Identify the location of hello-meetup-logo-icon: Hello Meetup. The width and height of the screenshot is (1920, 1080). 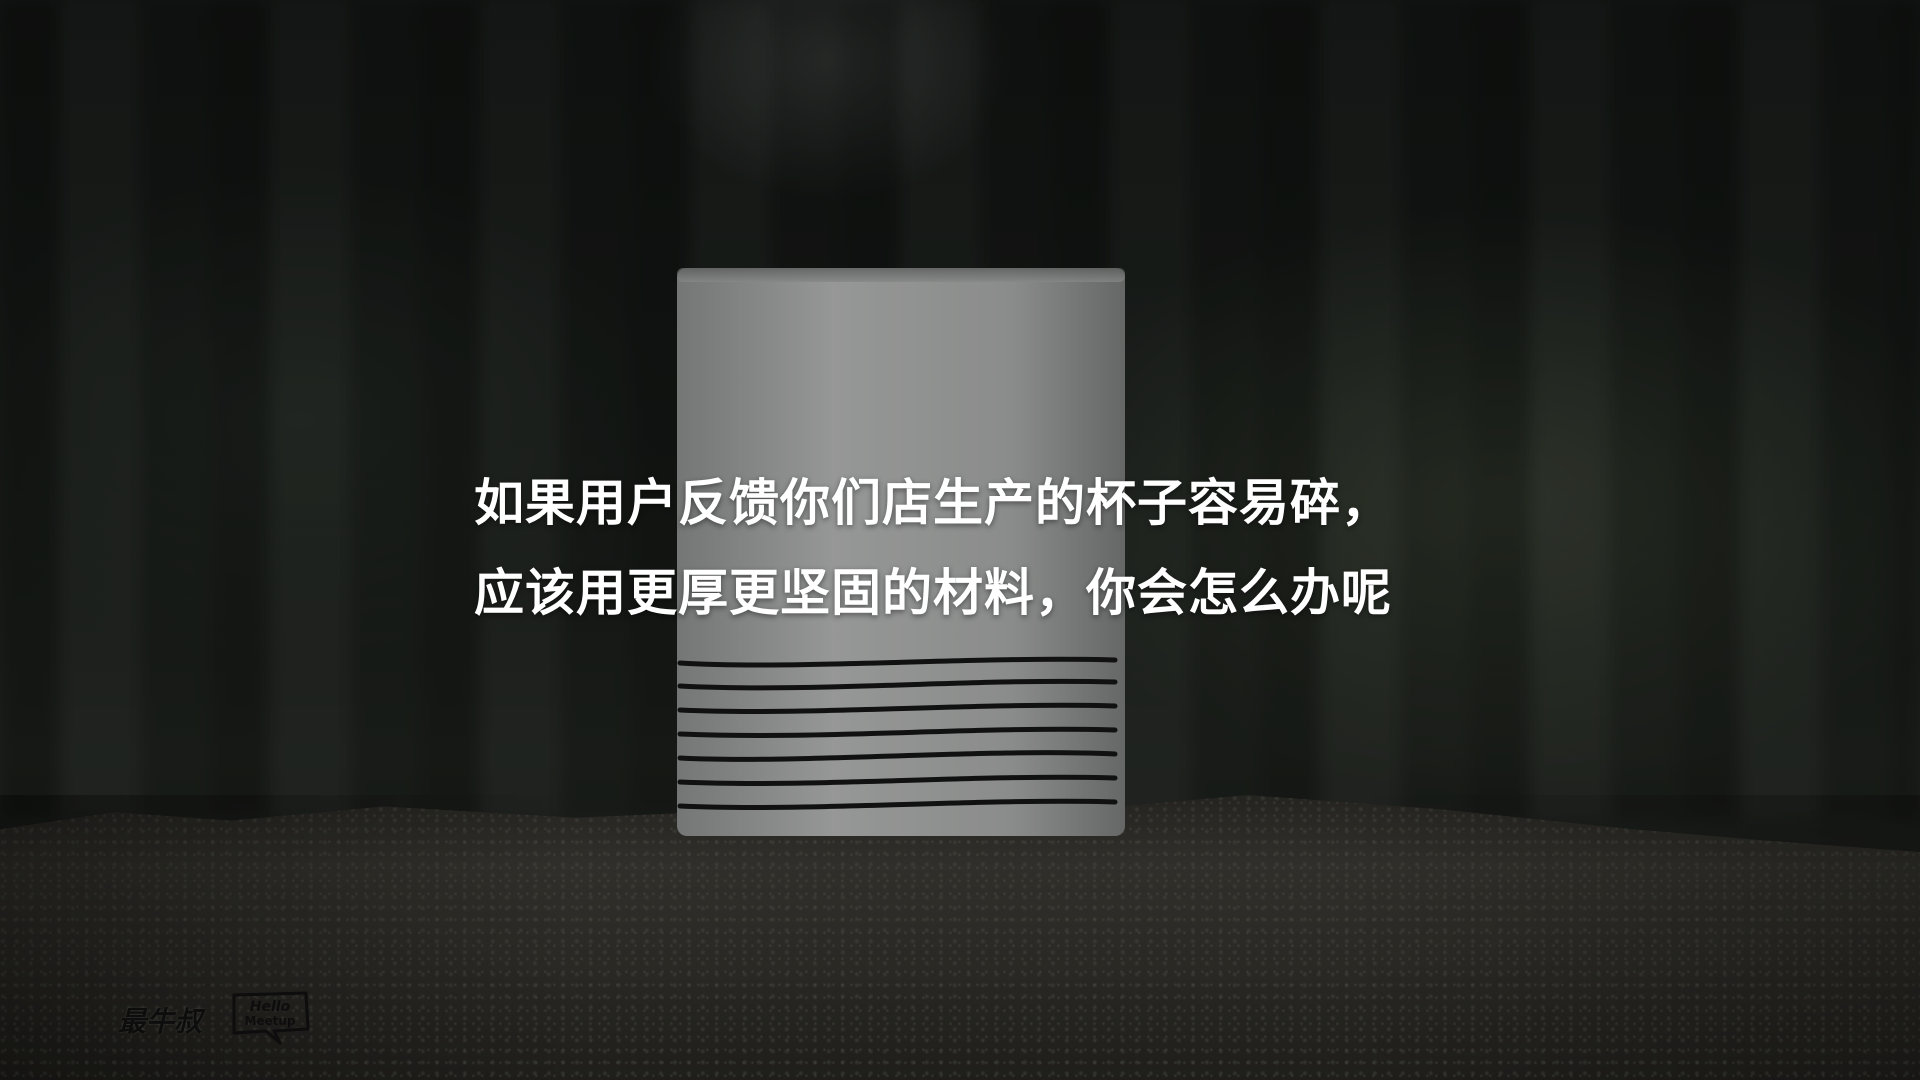
(270, 1020).